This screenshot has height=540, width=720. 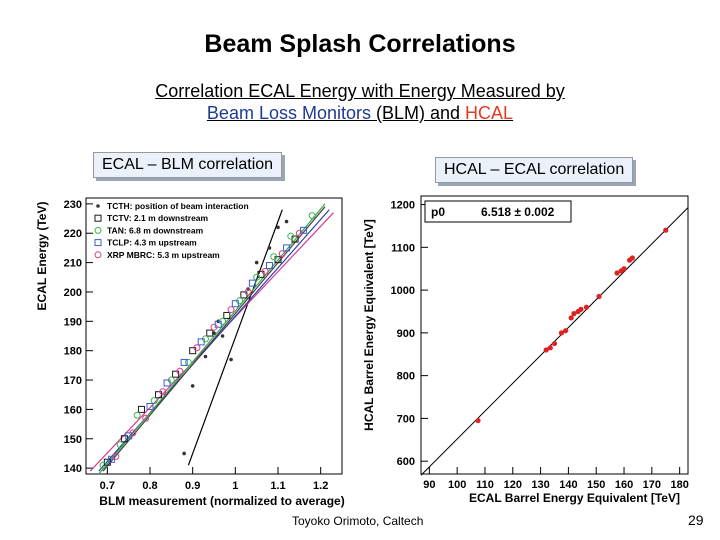 I want to click on y-tick-label: 190, so click(x=73, y=322).